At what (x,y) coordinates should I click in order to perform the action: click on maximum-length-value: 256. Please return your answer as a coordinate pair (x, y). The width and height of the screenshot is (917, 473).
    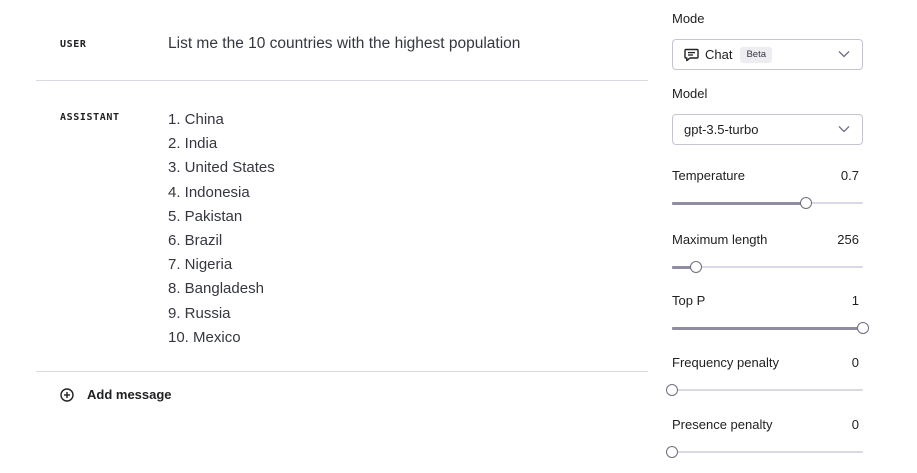
    Looking at the image, I should click on (848, 239).